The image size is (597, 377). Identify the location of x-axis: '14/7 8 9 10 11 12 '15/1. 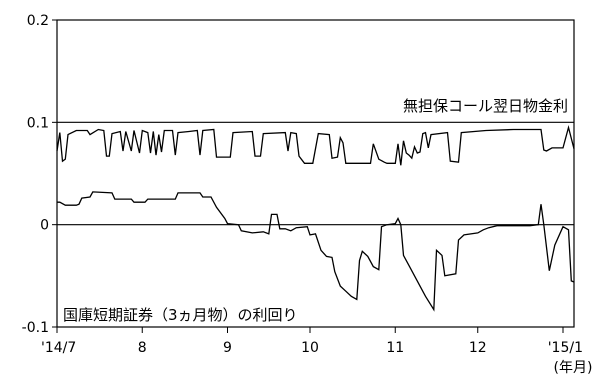
(312, 341).